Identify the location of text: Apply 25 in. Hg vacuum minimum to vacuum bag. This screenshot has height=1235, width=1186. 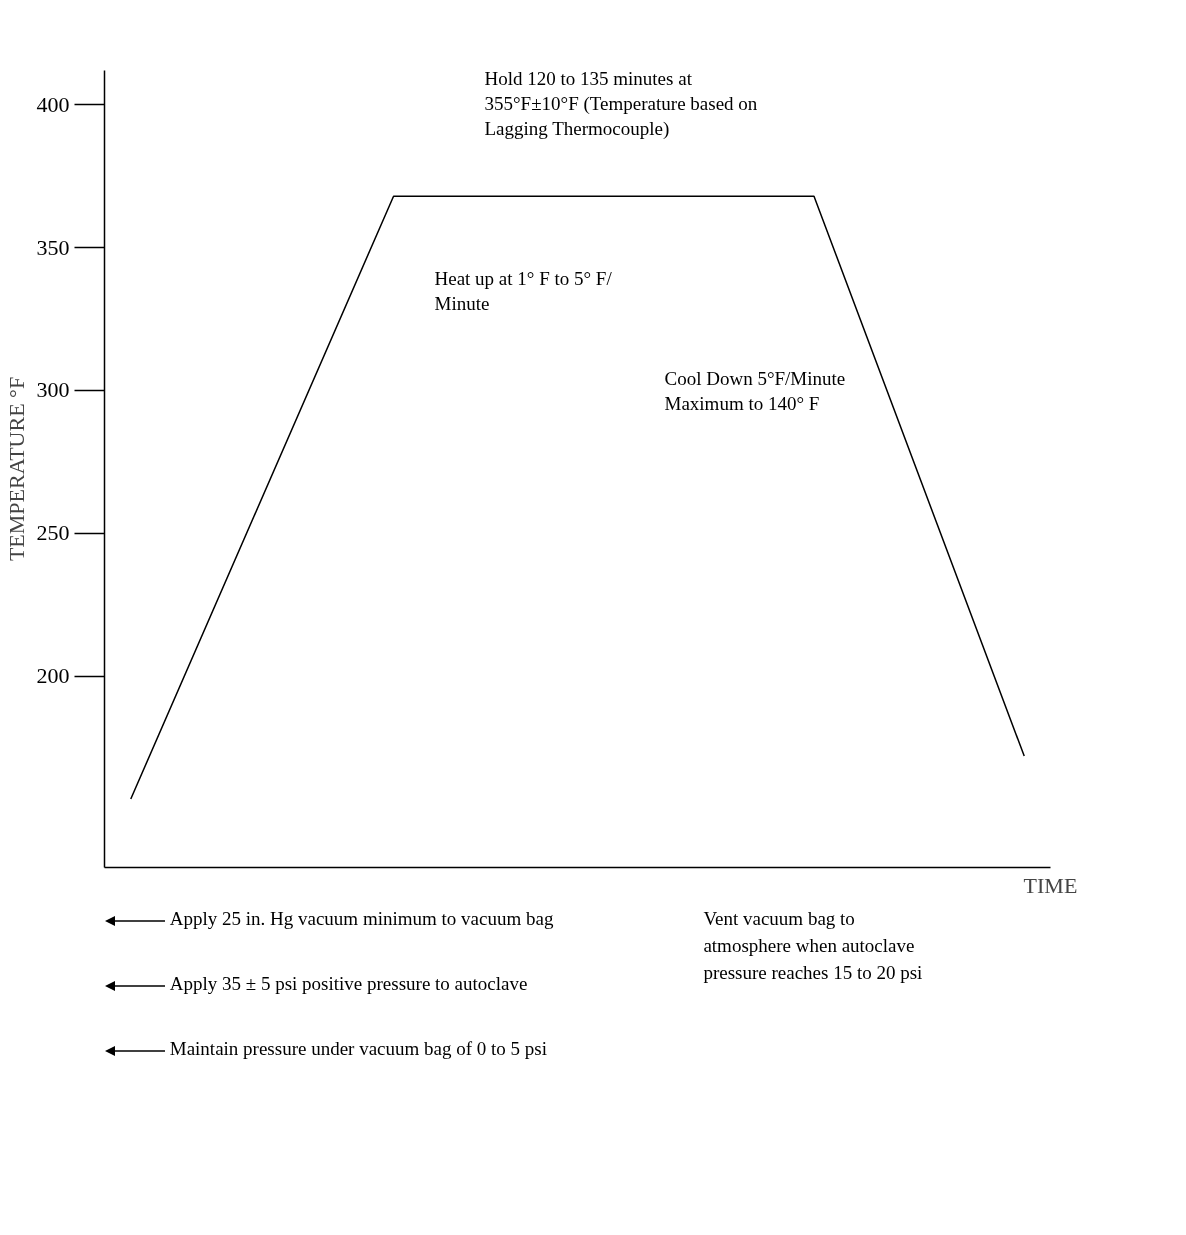
(361, 919).